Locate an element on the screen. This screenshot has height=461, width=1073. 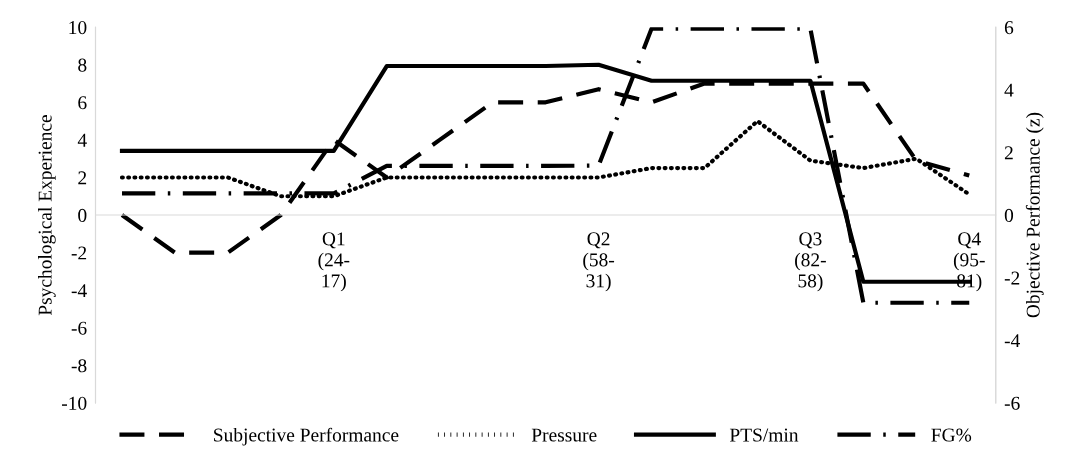
x-tick-label: Q2 (58- 31) is located at coordinates (599, 262).